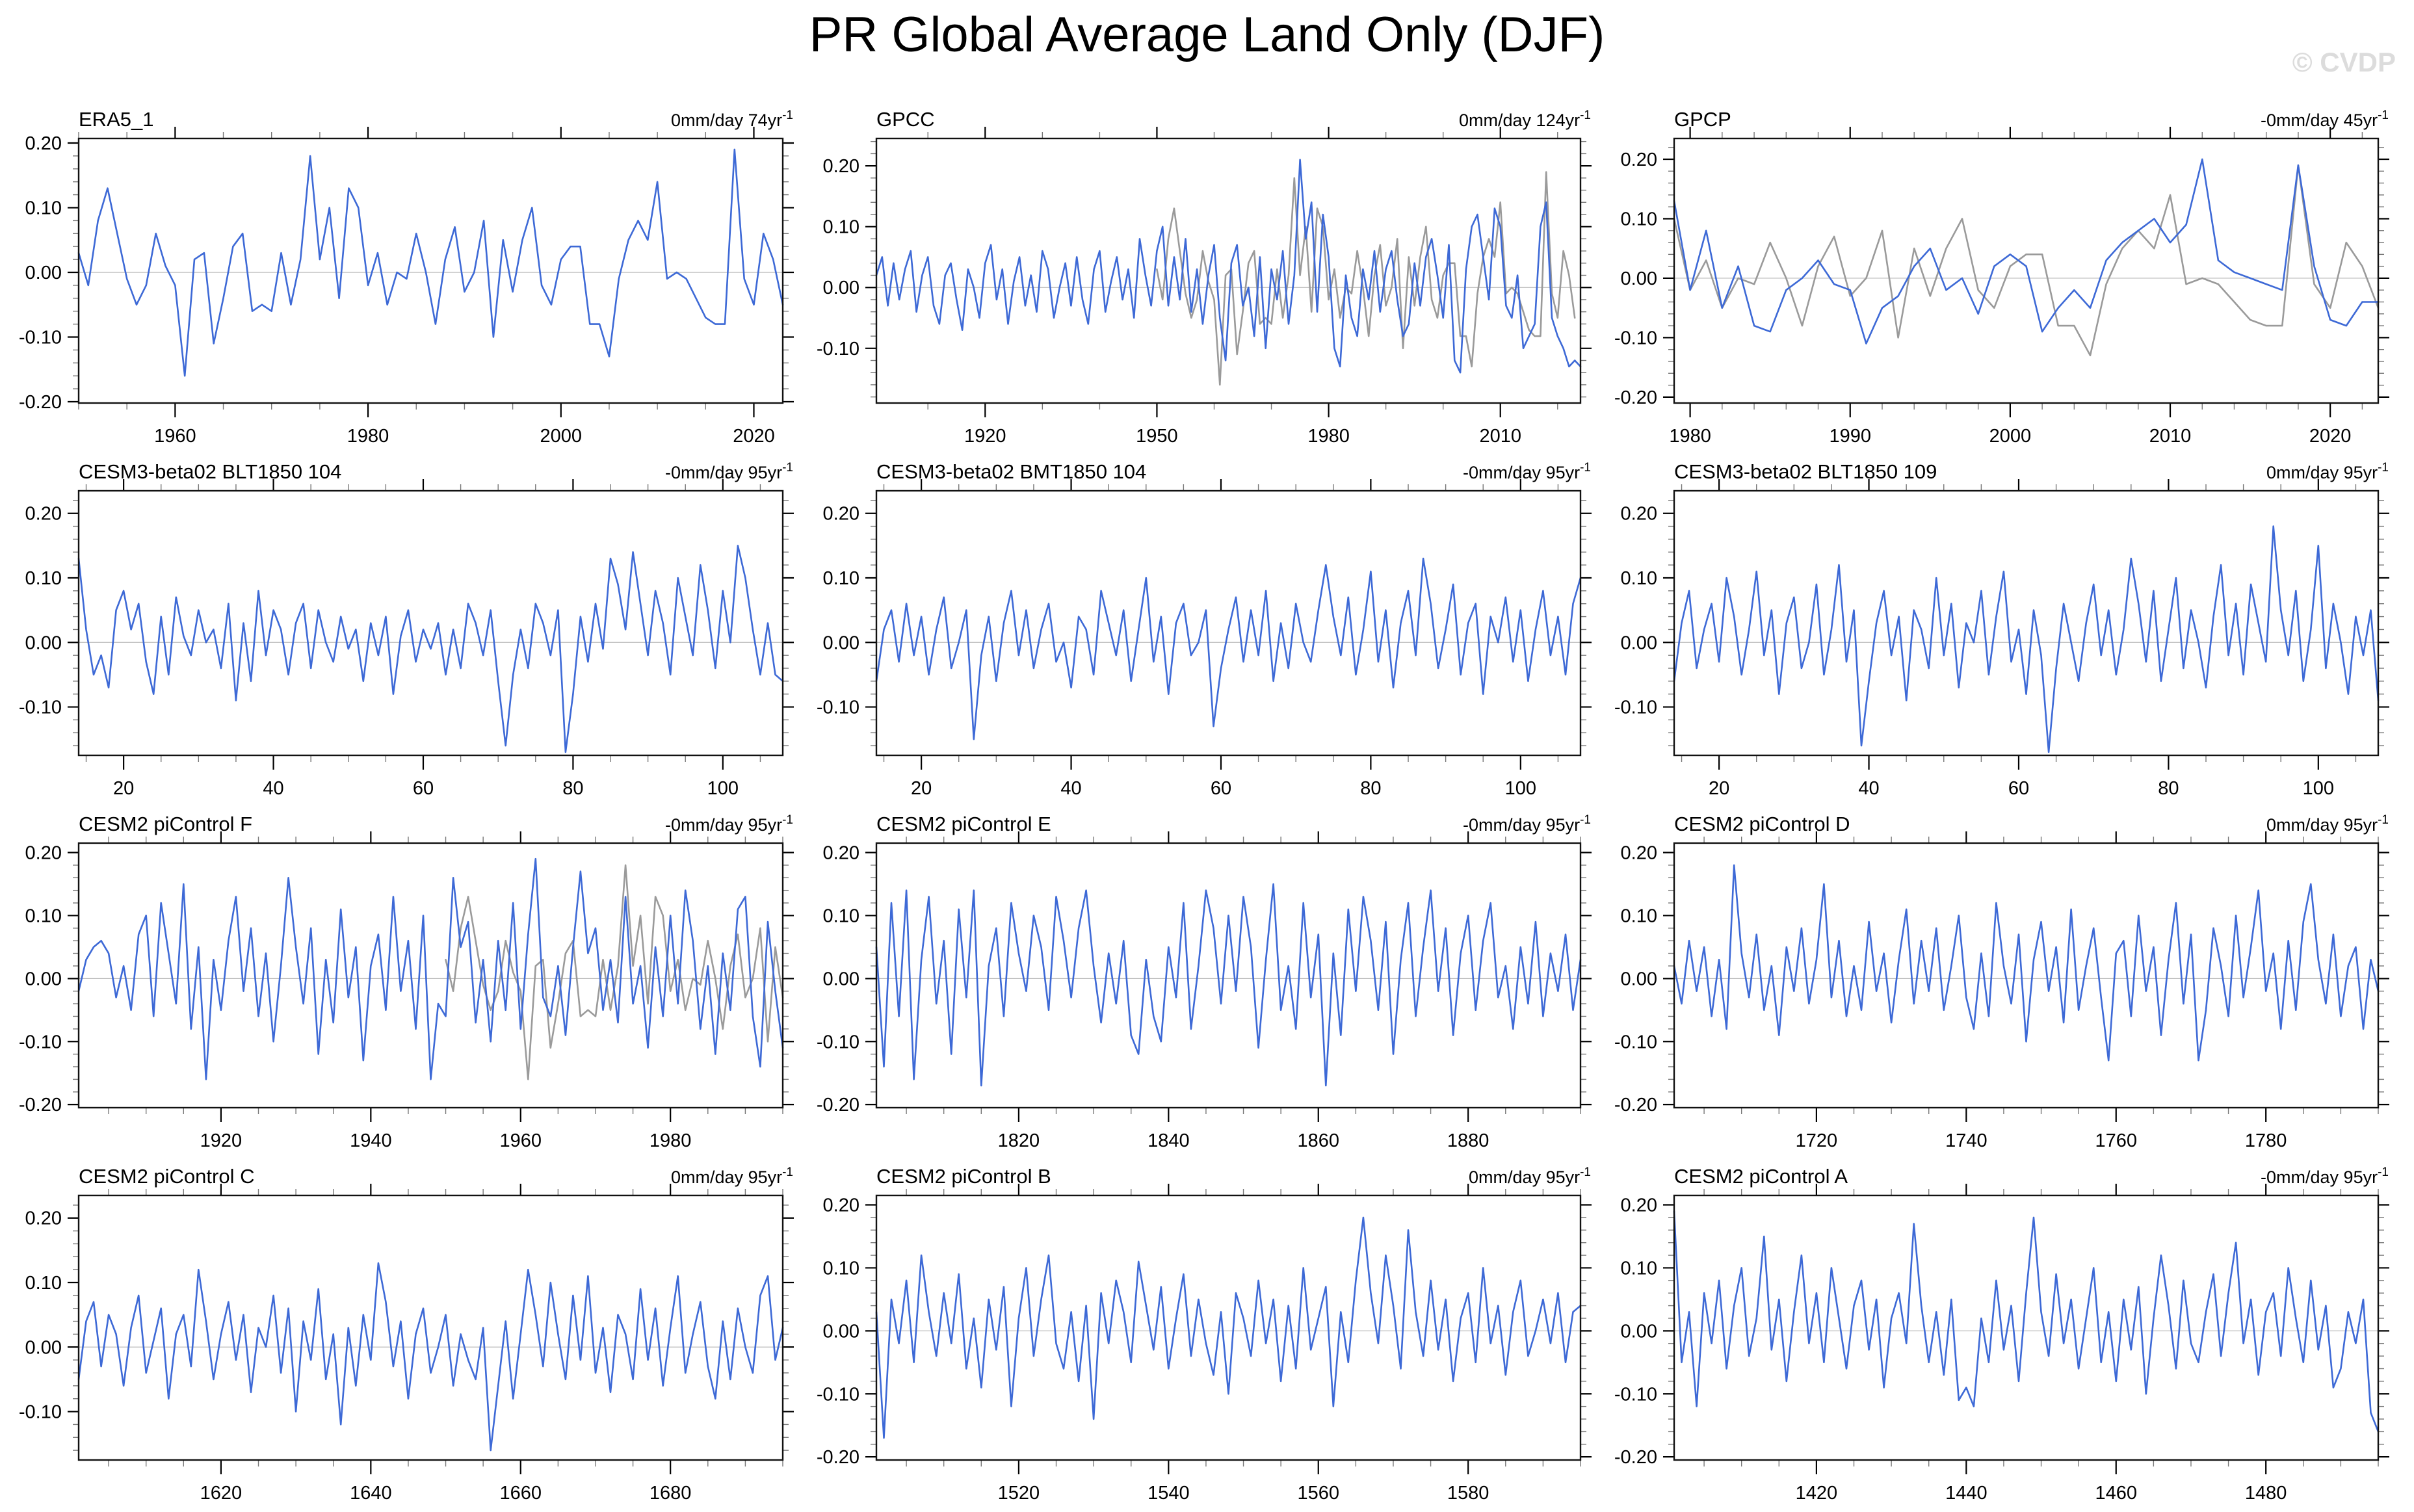  What do you see at coordinates (210, 471) in the screenshot?
I see `panel-title: CESM3-beta02 BLT1850 104` at bounding box center [210, 471].